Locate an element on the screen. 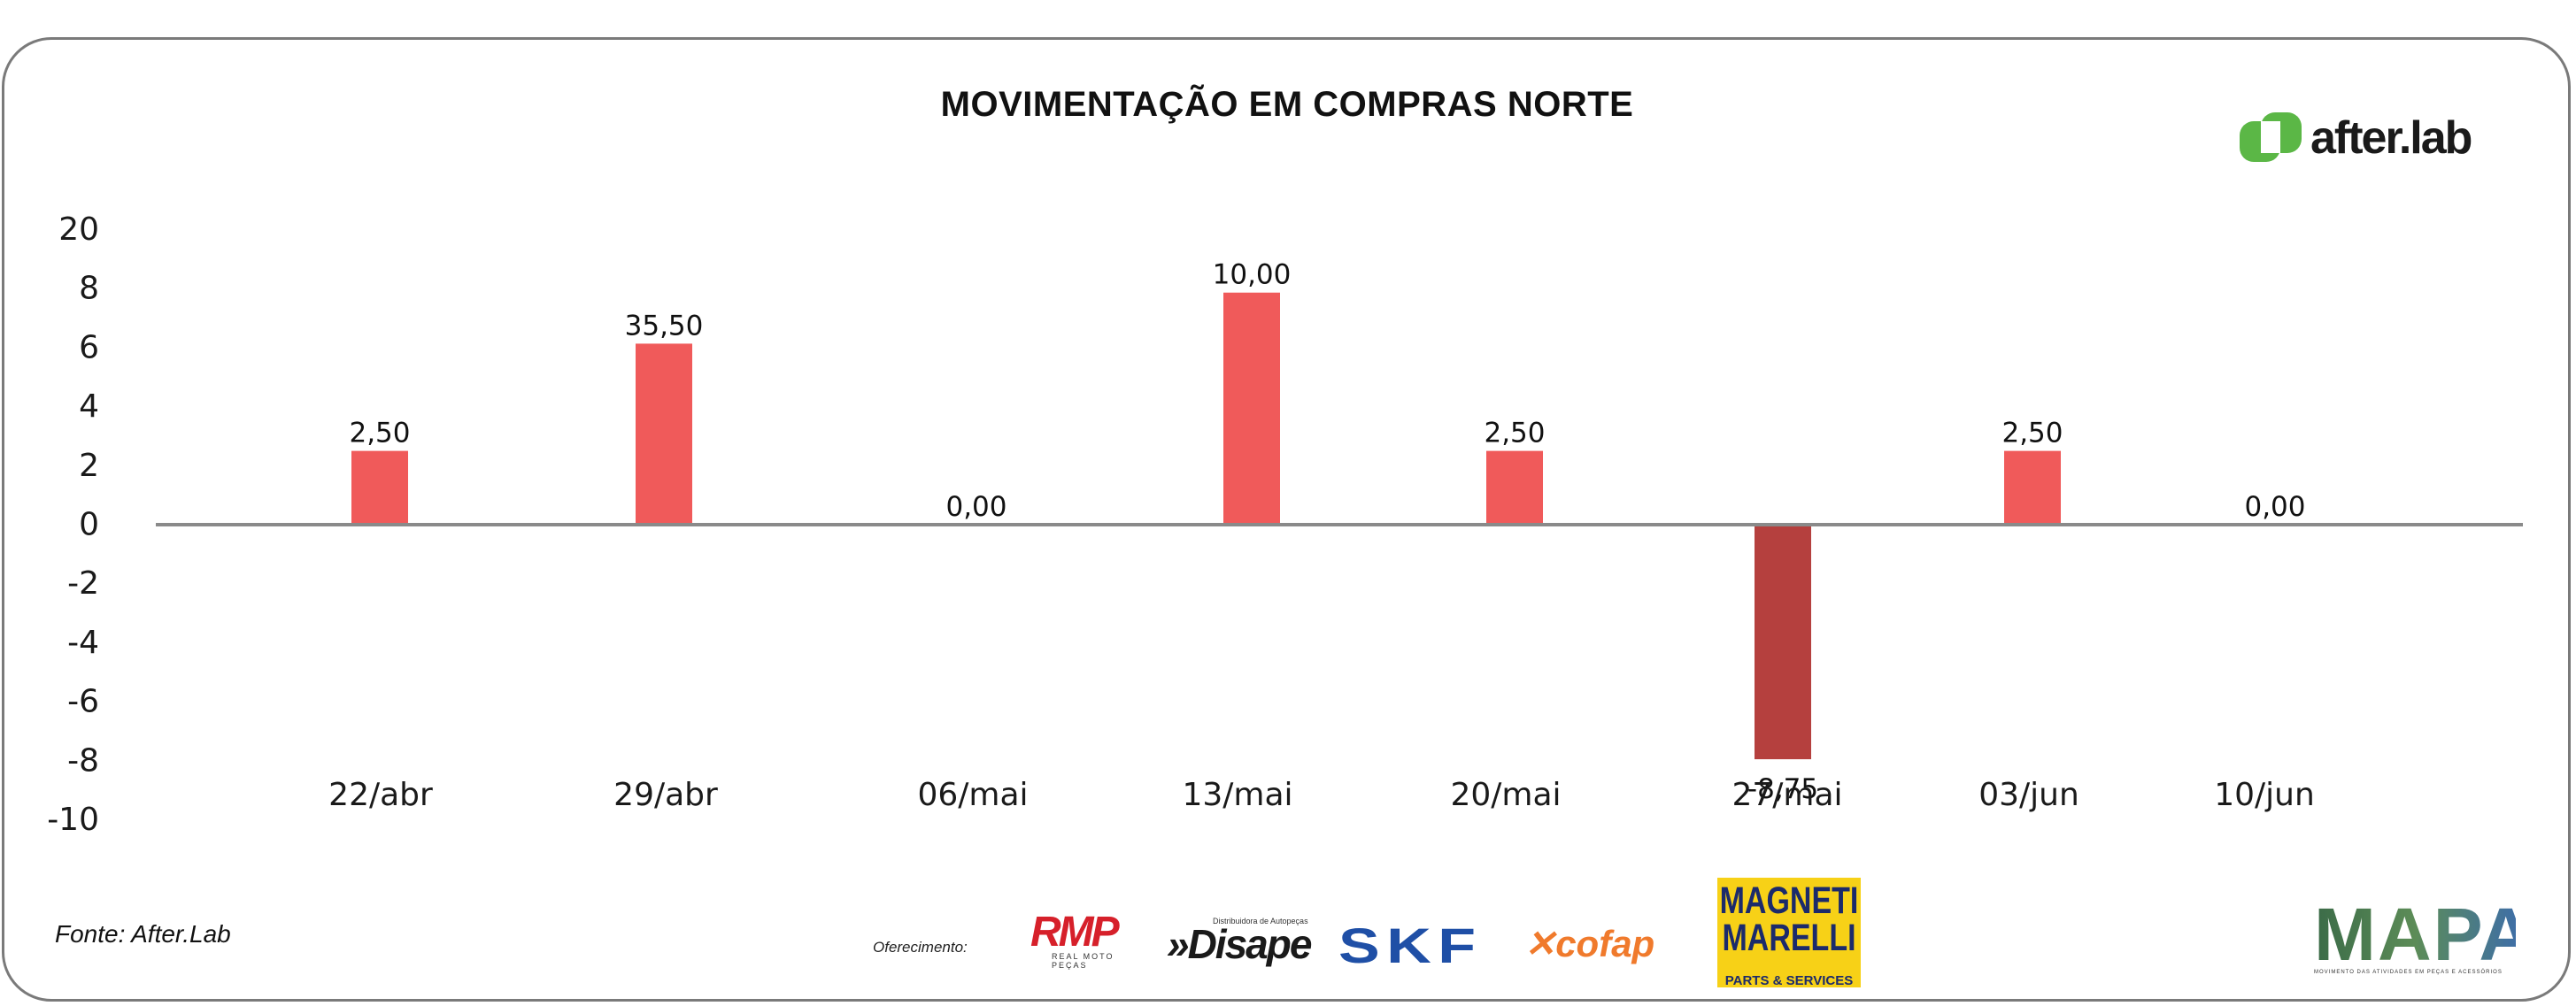  data-label: -8,75 is located at coordinates (1782, 789).